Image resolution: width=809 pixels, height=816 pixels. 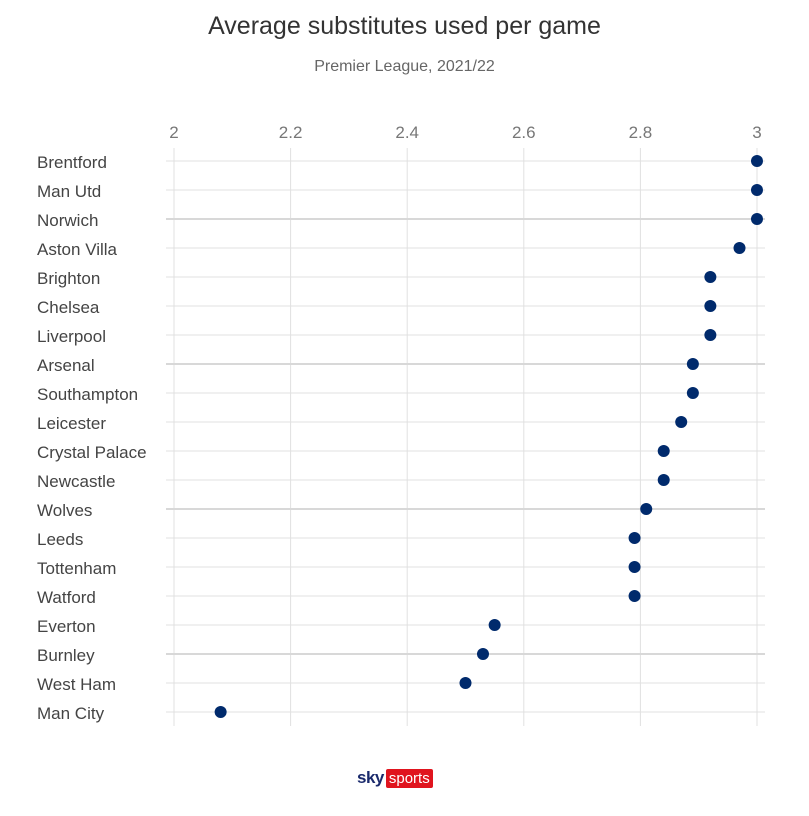 What do you see at coordinates (291, 132) in the screenshot?
I see `x-tick-label: 2.2` at bounding box center [291, 132].